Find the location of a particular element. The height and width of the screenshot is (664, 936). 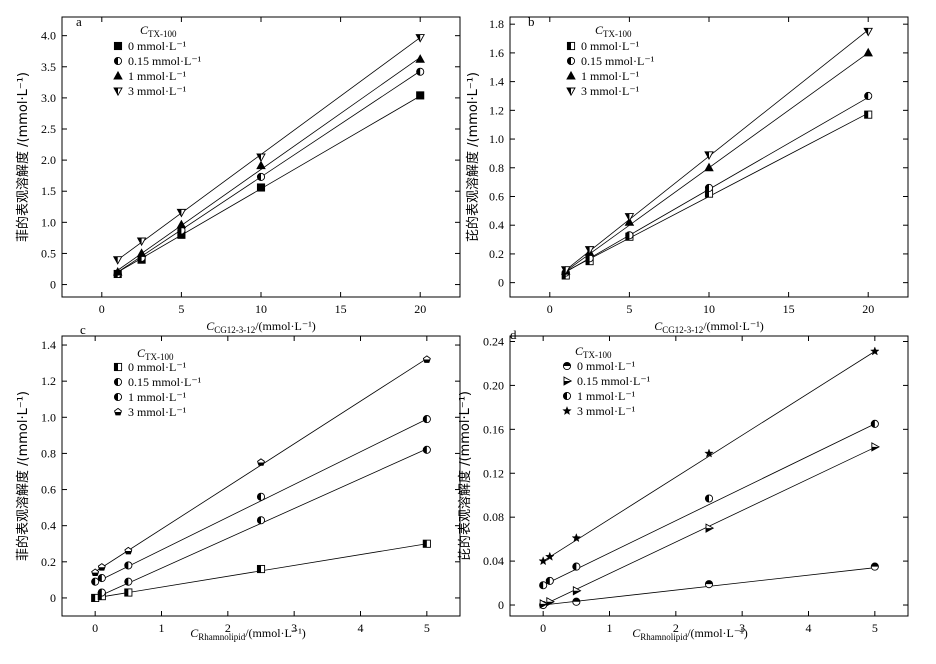

legend-label: 0.15 mmol·L⁻¹ is located at coordinates (165, 61).